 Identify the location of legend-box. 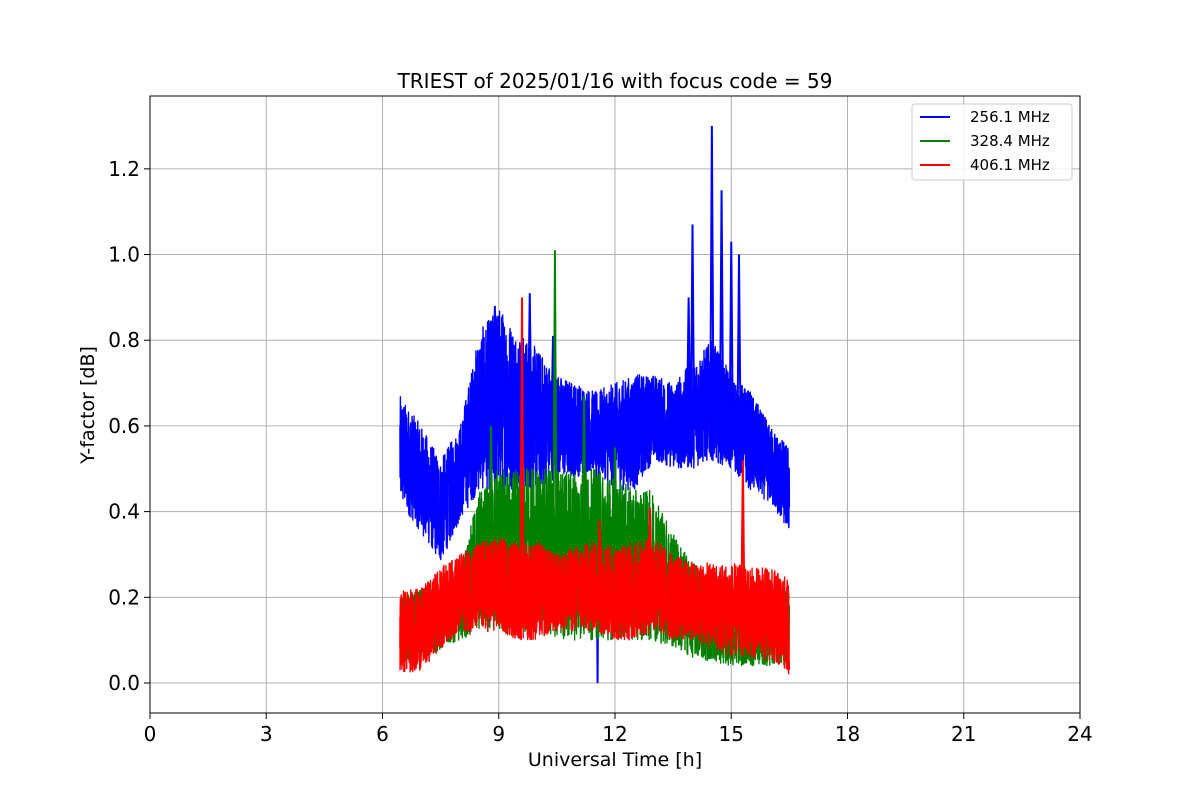
(992, 142).